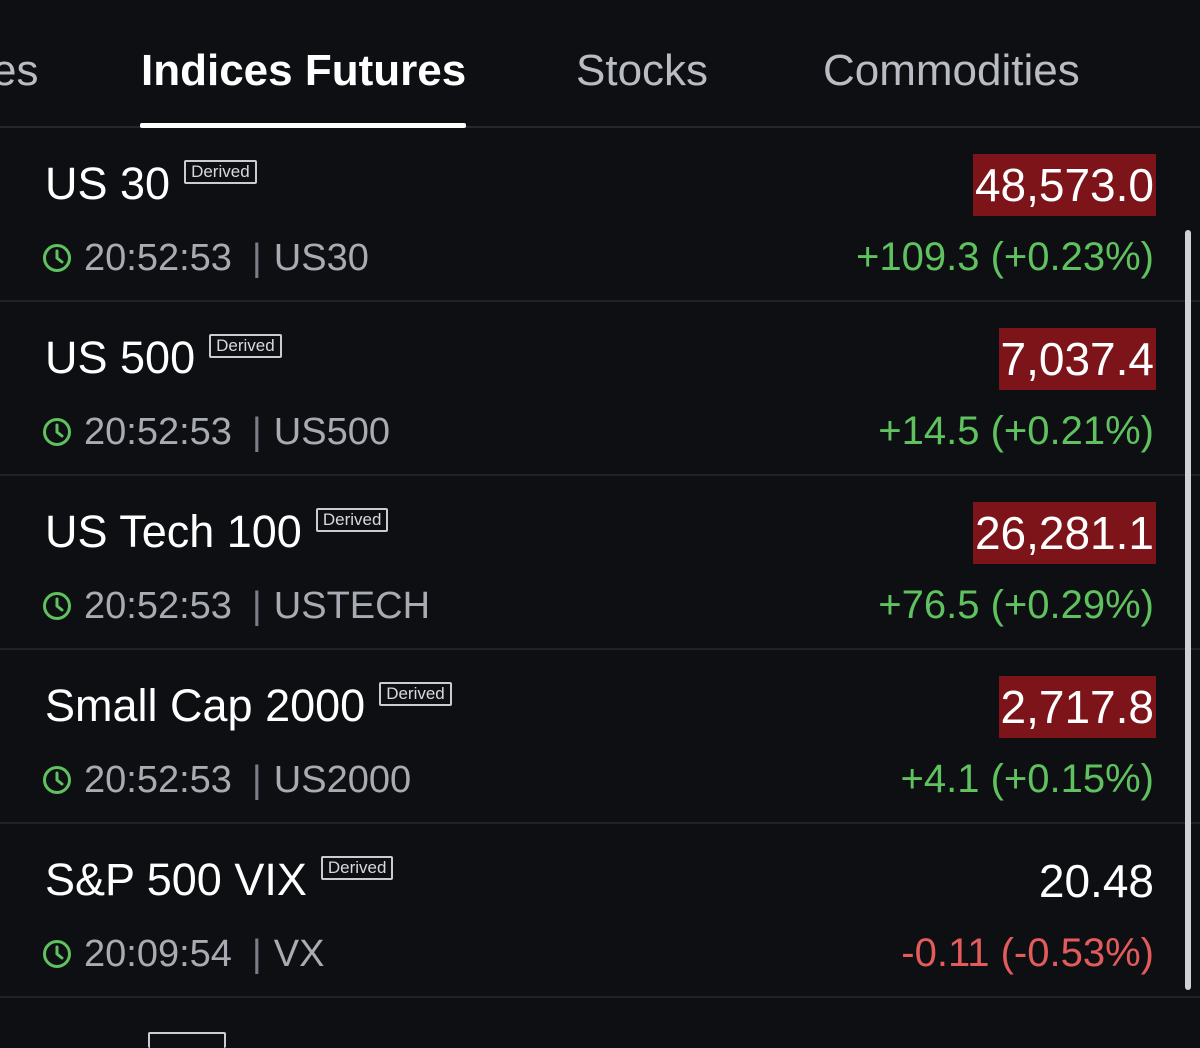 The height and width of the screenshot is (1048, 1200). I want to click on instrument-name: US Tech 100 Derived, so click(217, 532).